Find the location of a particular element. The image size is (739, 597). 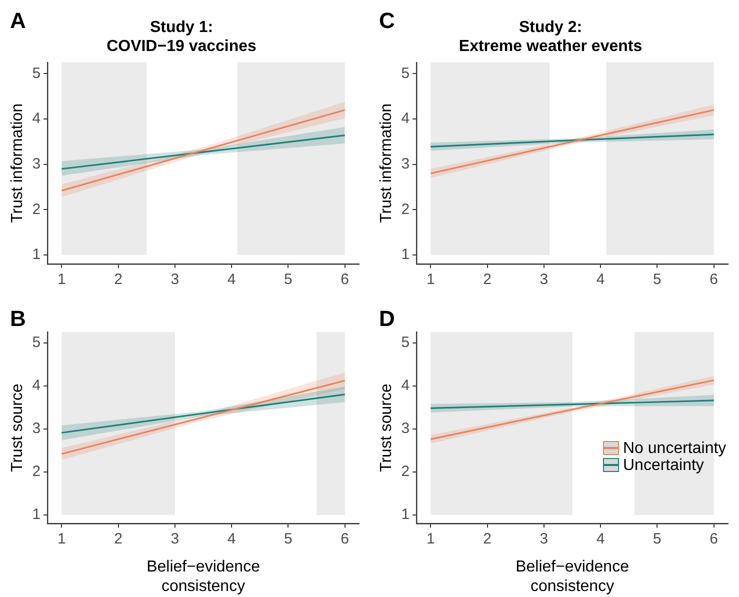

text: B is located at coordinates (18, 319).